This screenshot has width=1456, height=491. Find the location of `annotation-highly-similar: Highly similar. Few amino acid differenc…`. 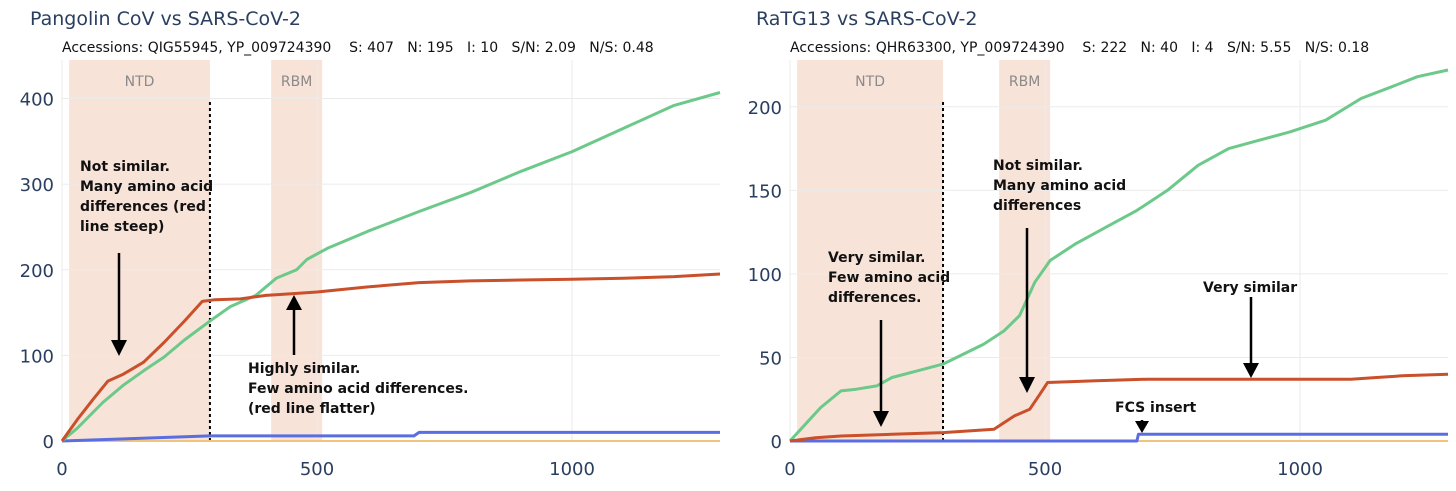

annotation-highly-similar: Highly similar. Few amino acid differenc… is located at coordinates (360, 389).